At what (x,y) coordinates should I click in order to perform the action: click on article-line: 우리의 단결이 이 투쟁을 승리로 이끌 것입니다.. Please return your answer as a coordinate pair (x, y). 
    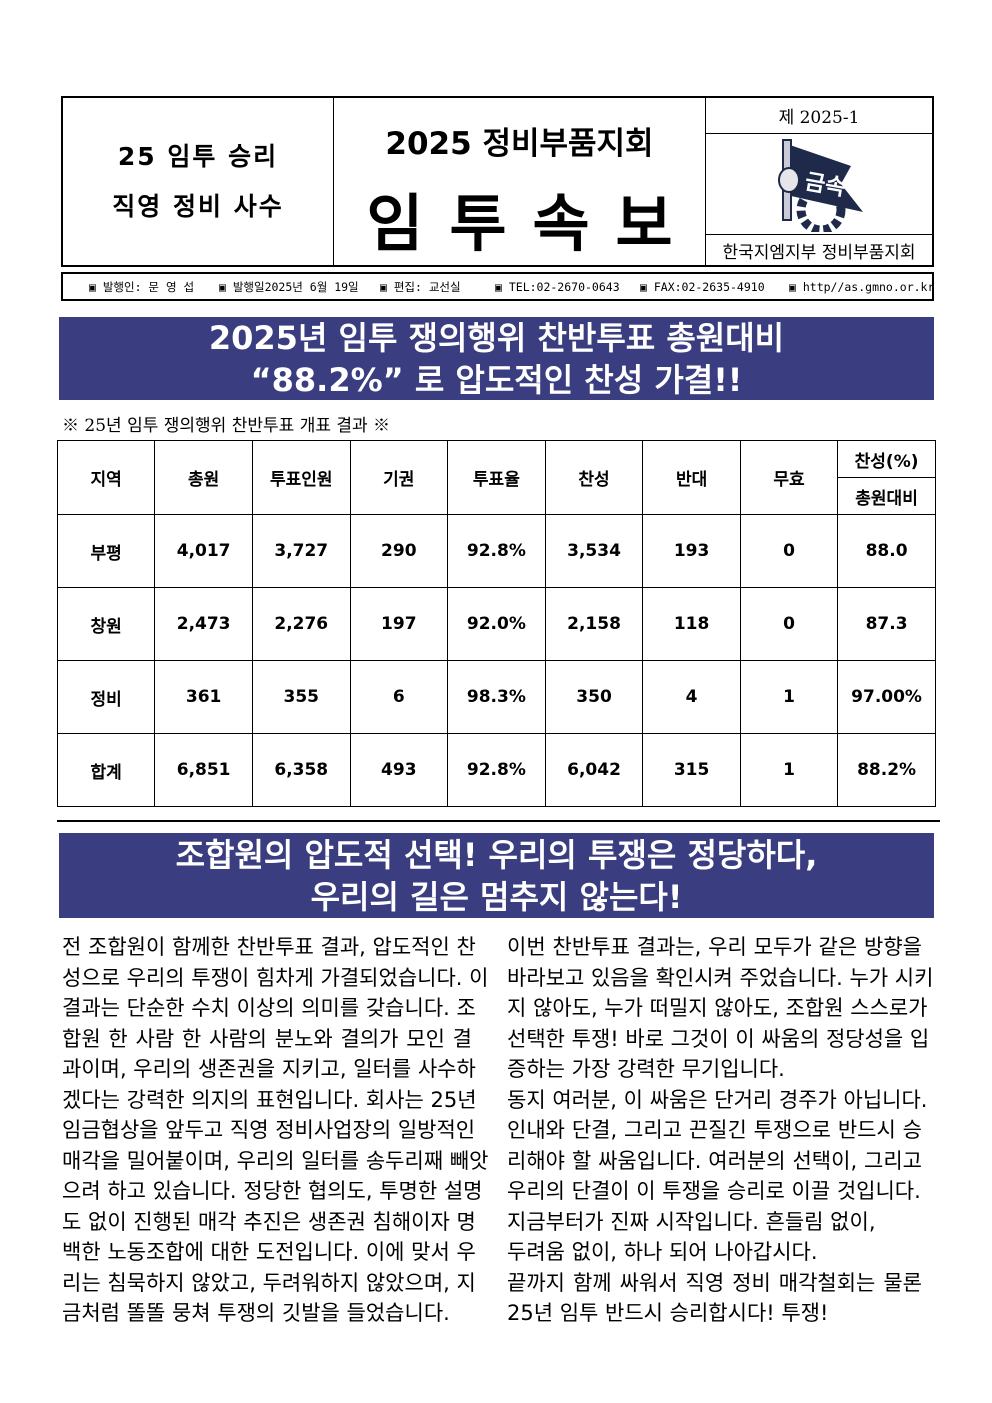
    Looking at the image, I should click on (714, 1191).